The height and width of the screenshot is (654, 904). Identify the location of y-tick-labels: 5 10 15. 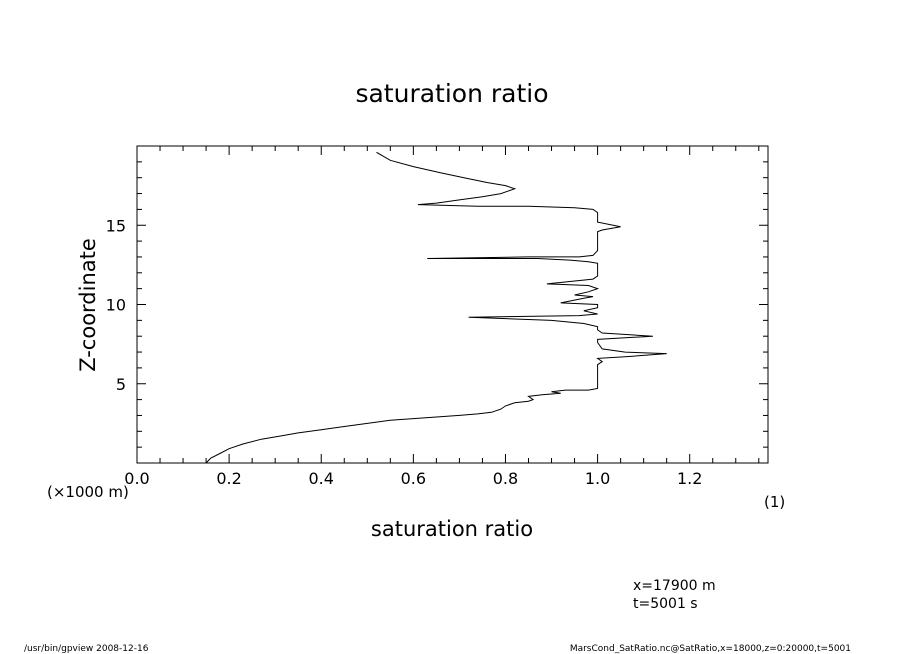
(116, 305).